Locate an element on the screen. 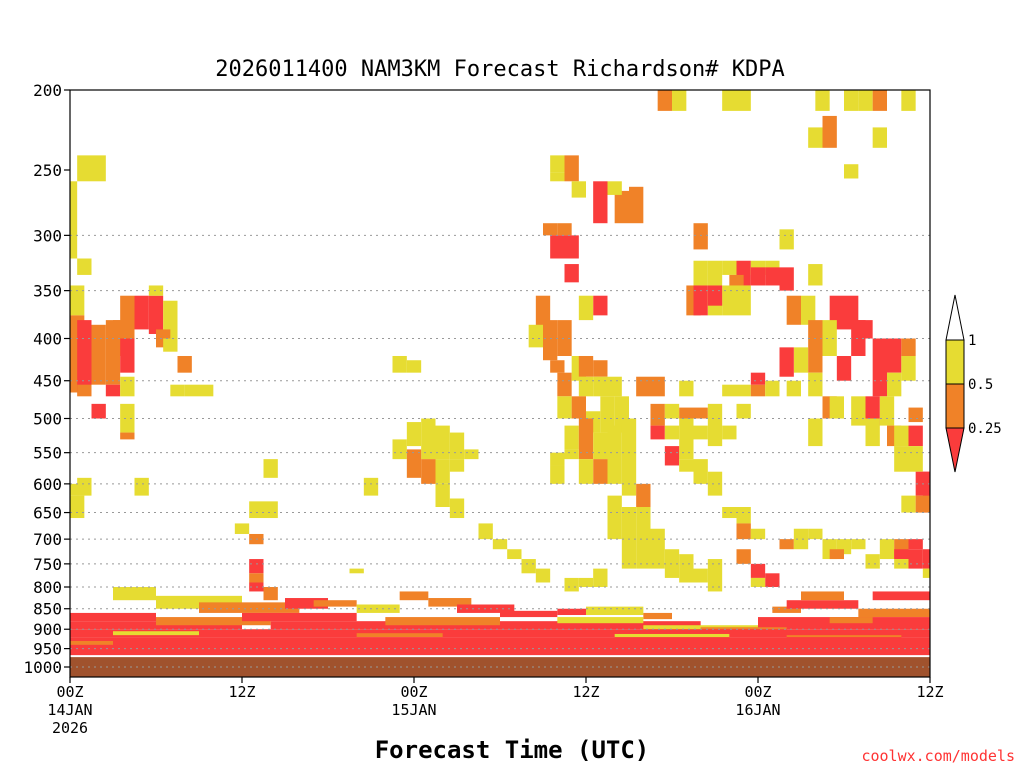 Image resolution: width=1024 pixels, height=768 pixels. y-tick-label: 800 is located at coordinates (47, 587).